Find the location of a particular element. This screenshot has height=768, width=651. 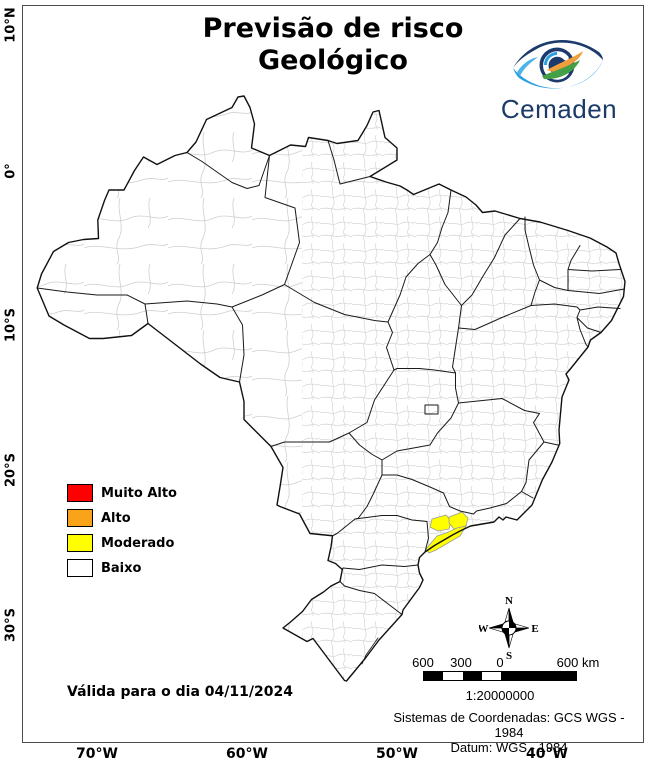

lon-label-50w: 50°W is located at coordinates (397, 754).